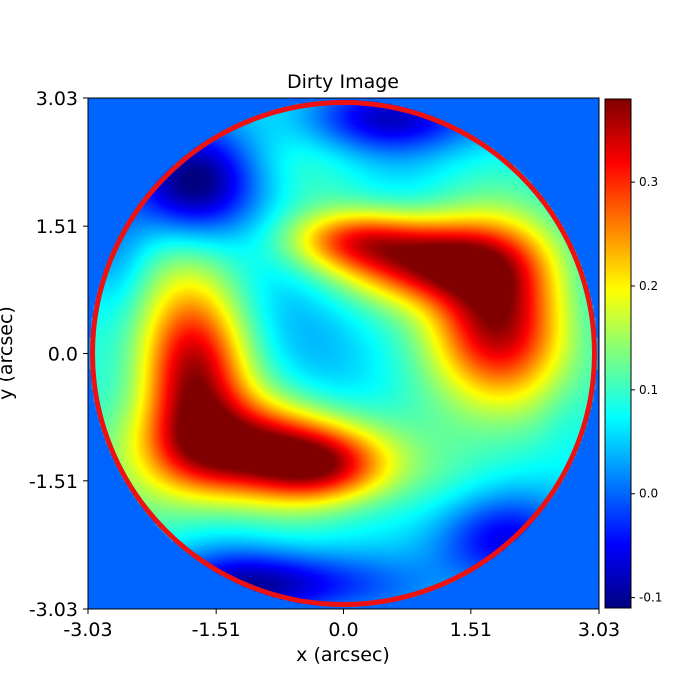 The width and height of the screenshot is (700, 700). I want to click on colorbar-frame, so click(618, 353).